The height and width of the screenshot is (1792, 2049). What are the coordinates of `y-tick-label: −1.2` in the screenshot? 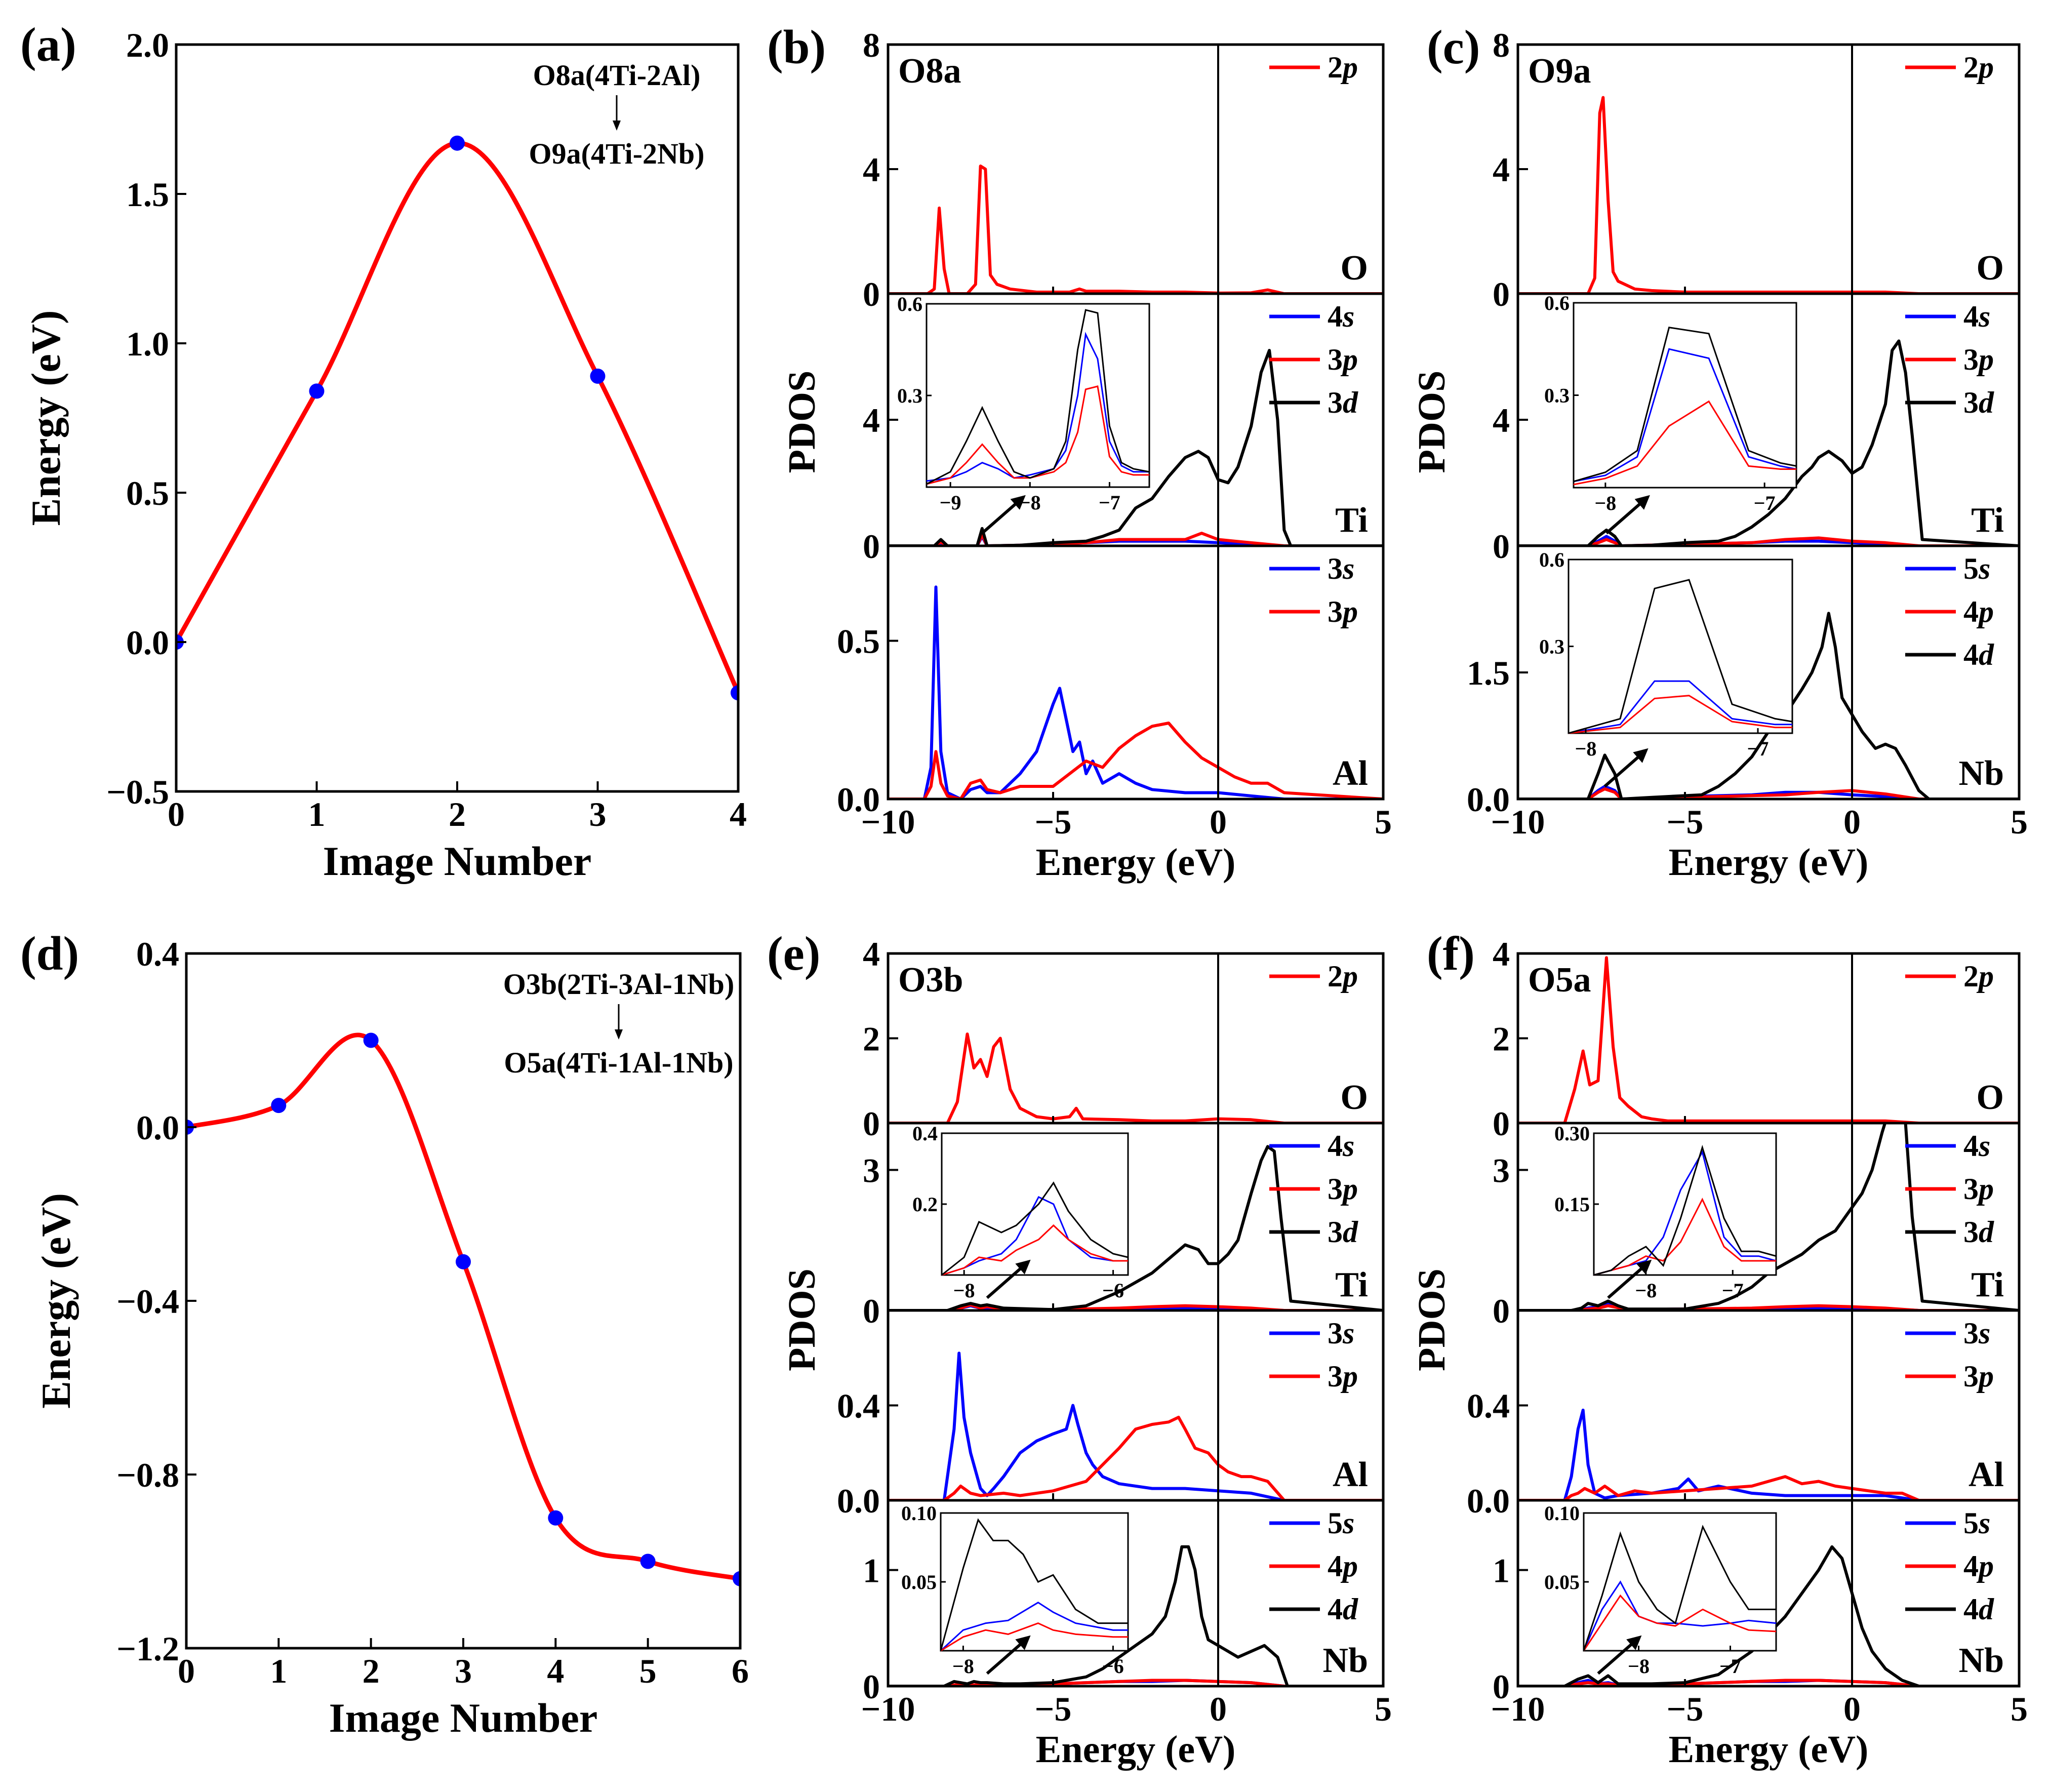 It's located at (148, 1648).